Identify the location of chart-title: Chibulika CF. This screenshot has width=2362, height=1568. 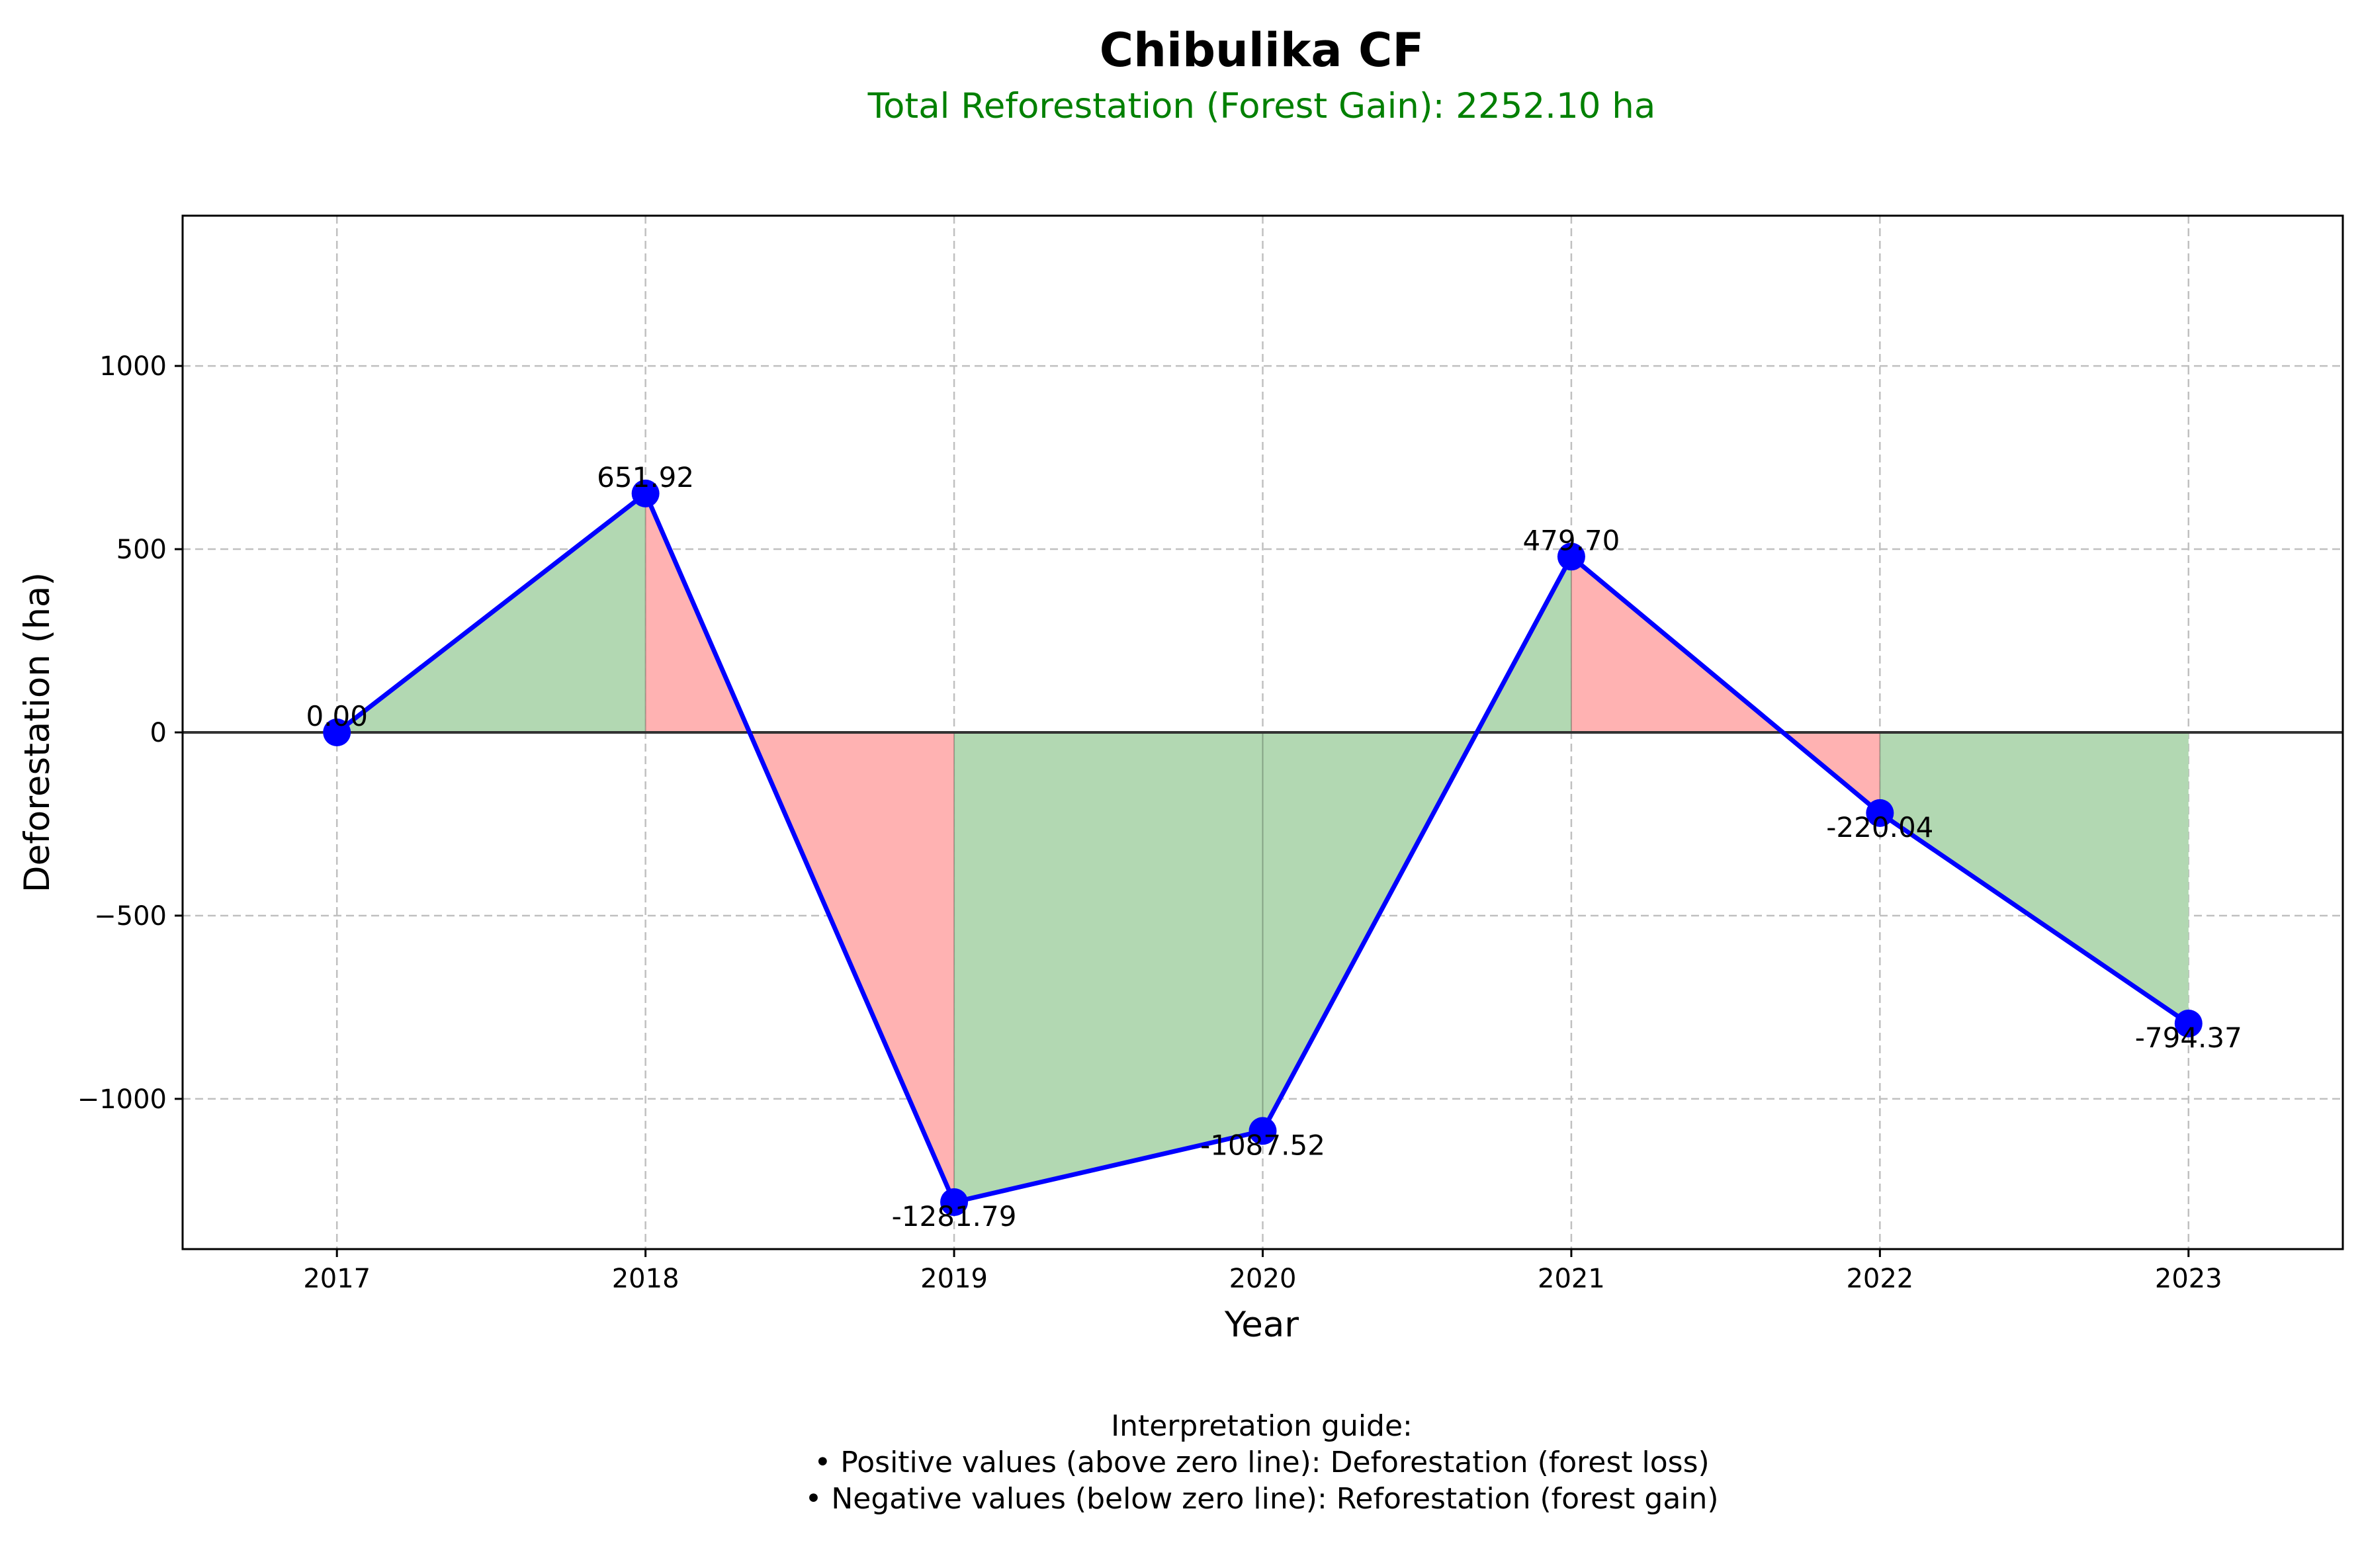
(1262, 50).